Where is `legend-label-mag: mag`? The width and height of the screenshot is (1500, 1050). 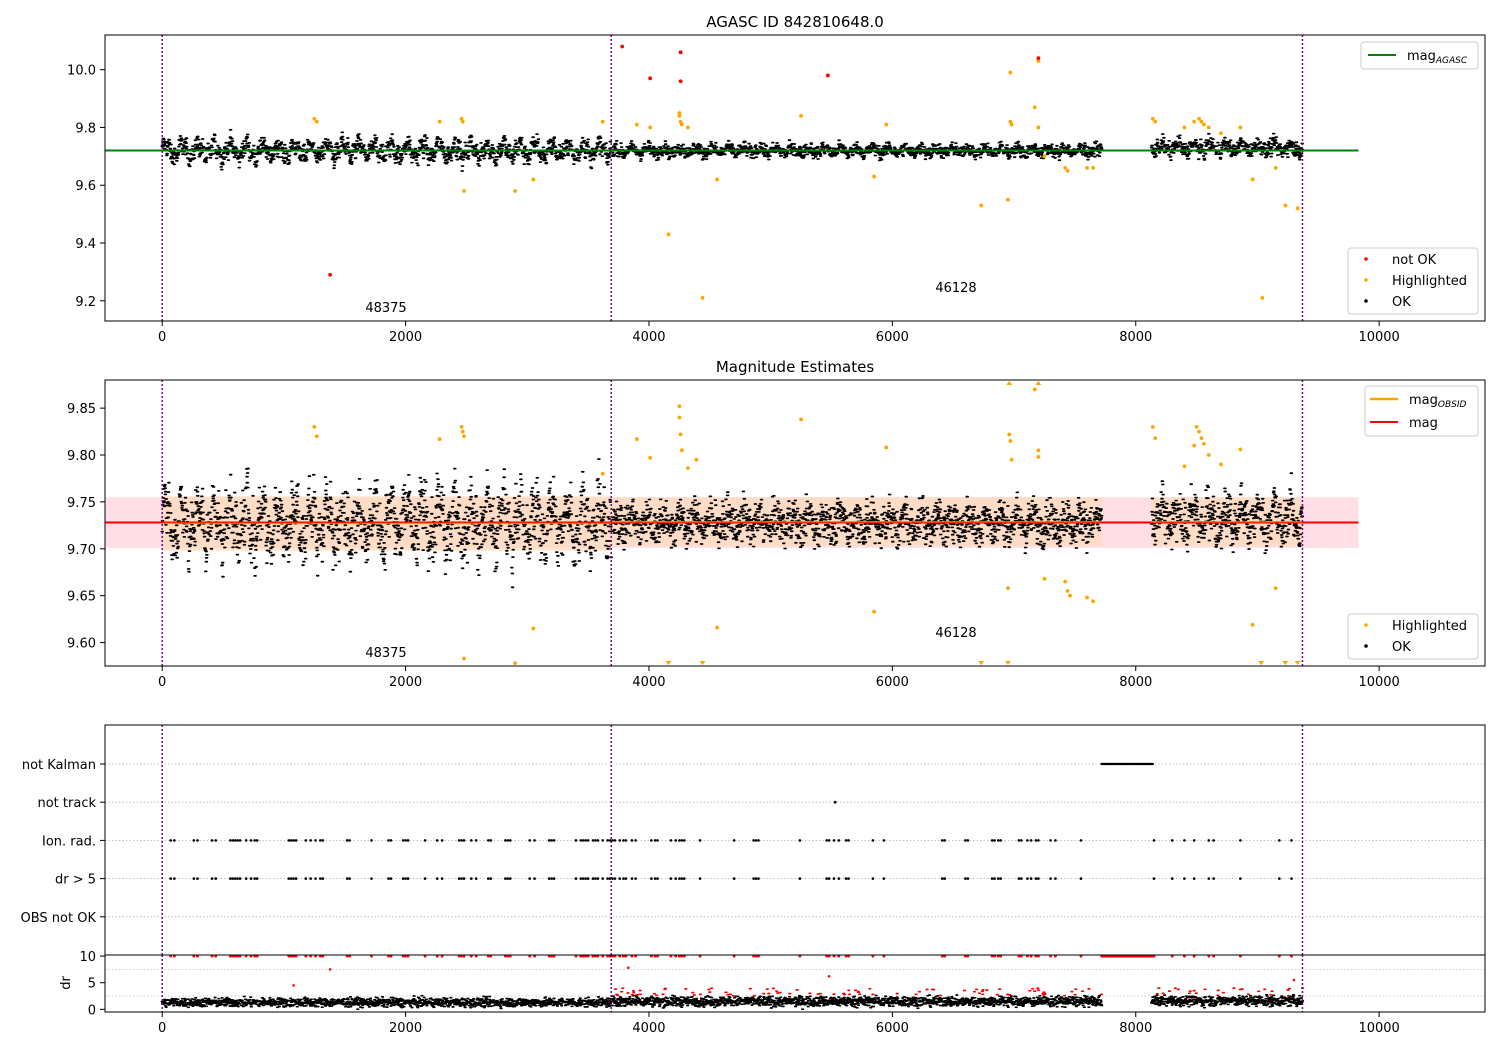 legend-label-mag: mag is located at coordinates (1423, 423).